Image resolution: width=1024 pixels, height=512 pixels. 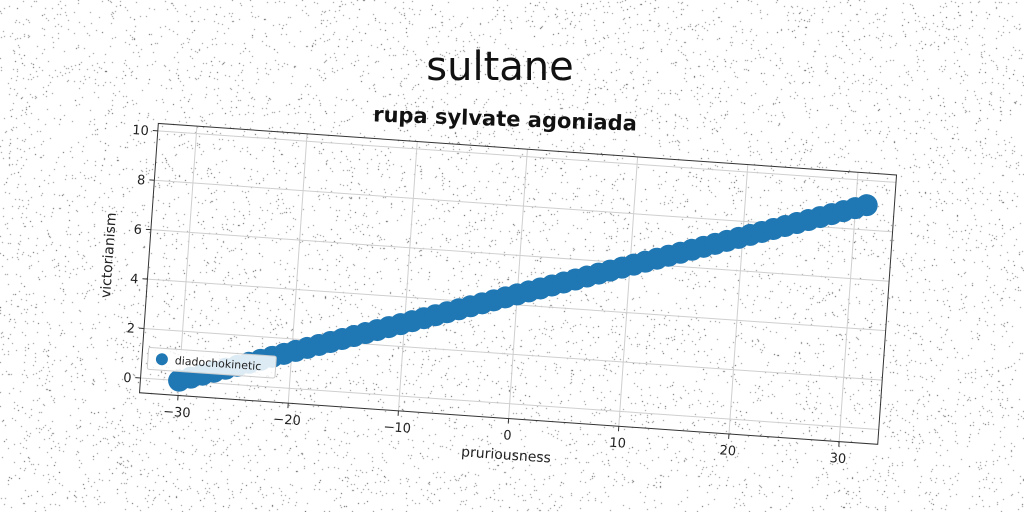 What do you see at coordinates (137, 230) in the screenshot?
I see `y-tick-label: 6` at bounding box center [137, 230].